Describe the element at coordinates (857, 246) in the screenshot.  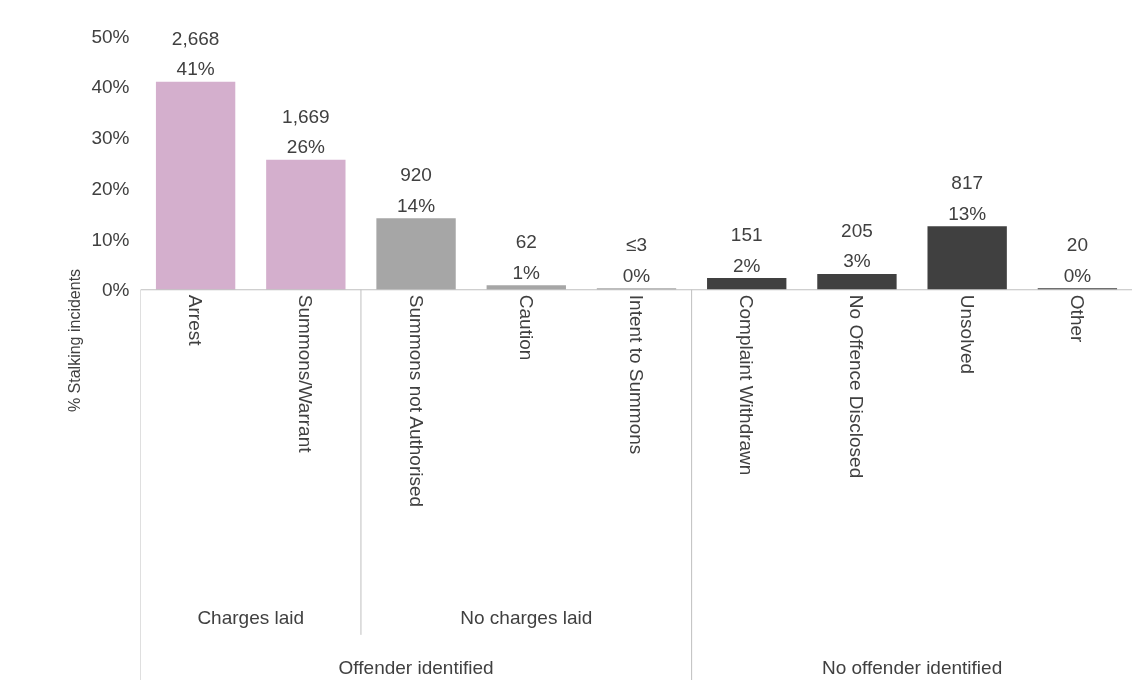
I see `data-label: 205 3%` at that location.